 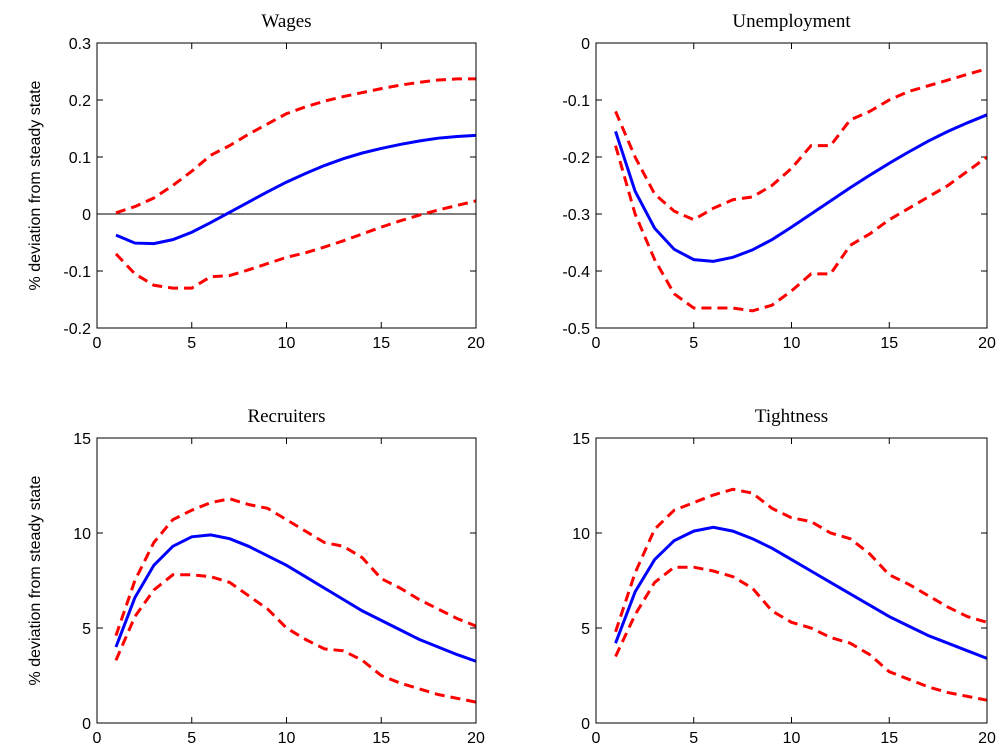 I want to click on y-tick-label: -0.5, so click(x=576, y=329).